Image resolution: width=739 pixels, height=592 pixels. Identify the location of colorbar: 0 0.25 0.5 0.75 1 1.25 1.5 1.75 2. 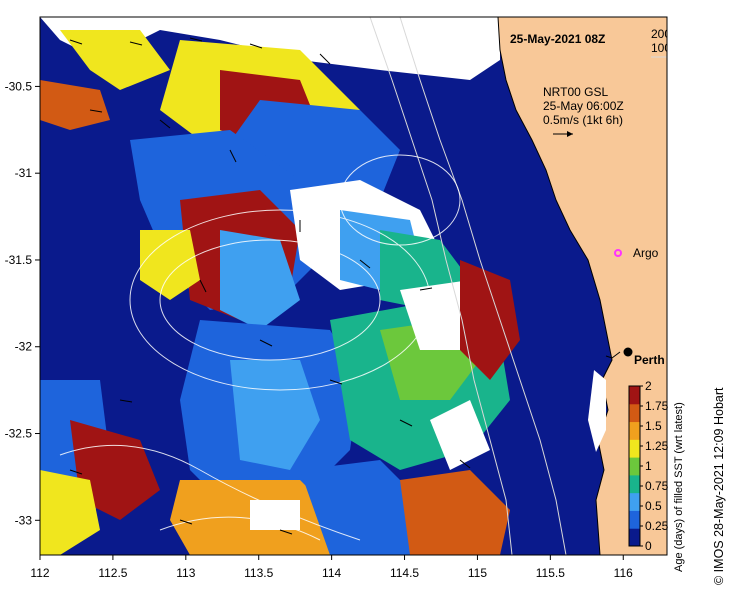
(648, 466).